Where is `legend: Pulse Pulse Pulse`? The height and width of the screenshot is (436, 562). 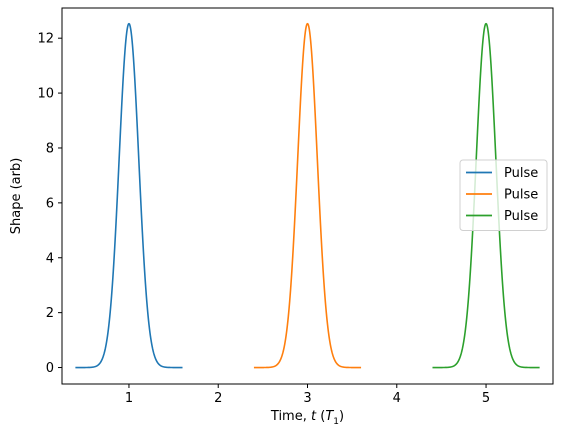 legend: Pulse Pulse Pulse is located at coordinates (503, 195).